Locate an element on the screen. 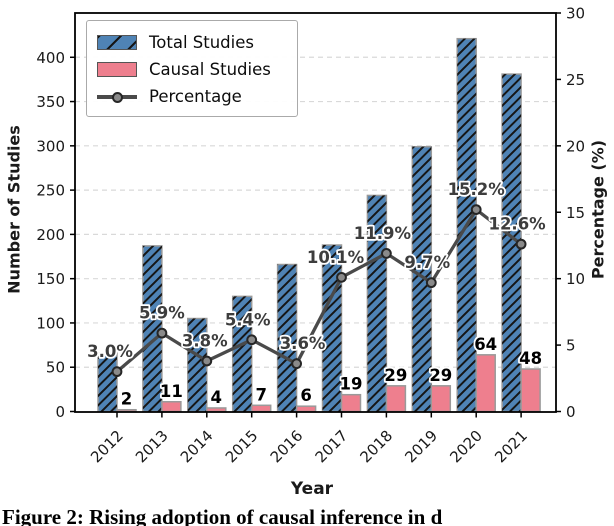 This screenshot has height=526, width=614. x-tick-label: 2021 is located at coordinates (511, 447).